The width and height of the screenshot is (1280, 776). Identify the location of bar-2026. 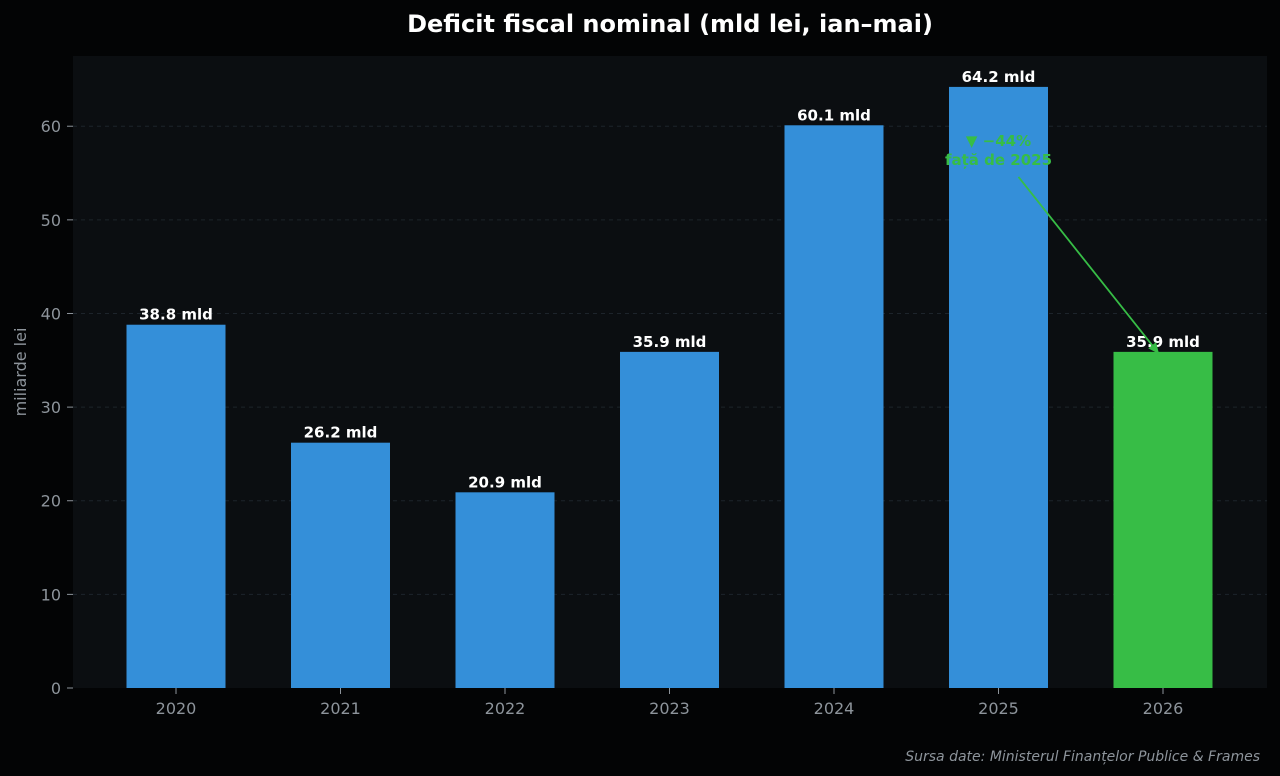
(1163, 519).